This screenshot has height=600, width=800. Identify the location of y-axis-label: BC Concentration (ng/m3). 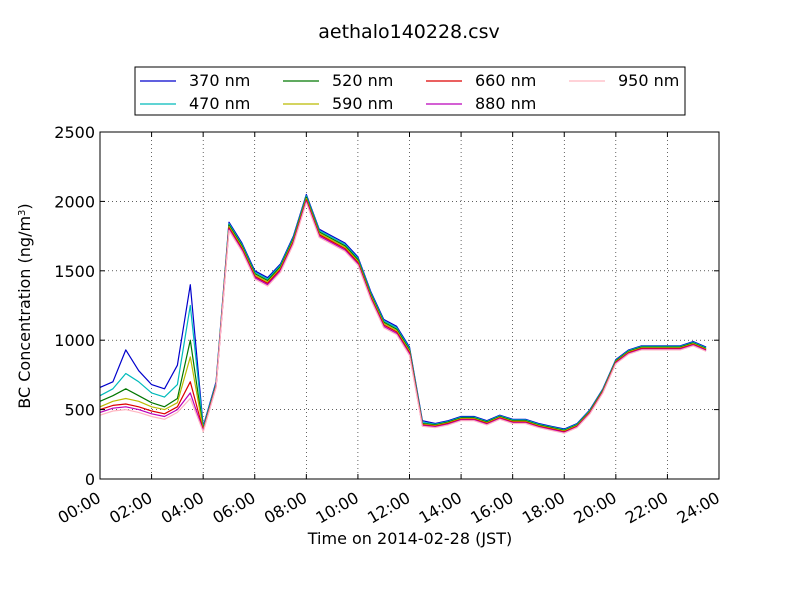
(24, 305).